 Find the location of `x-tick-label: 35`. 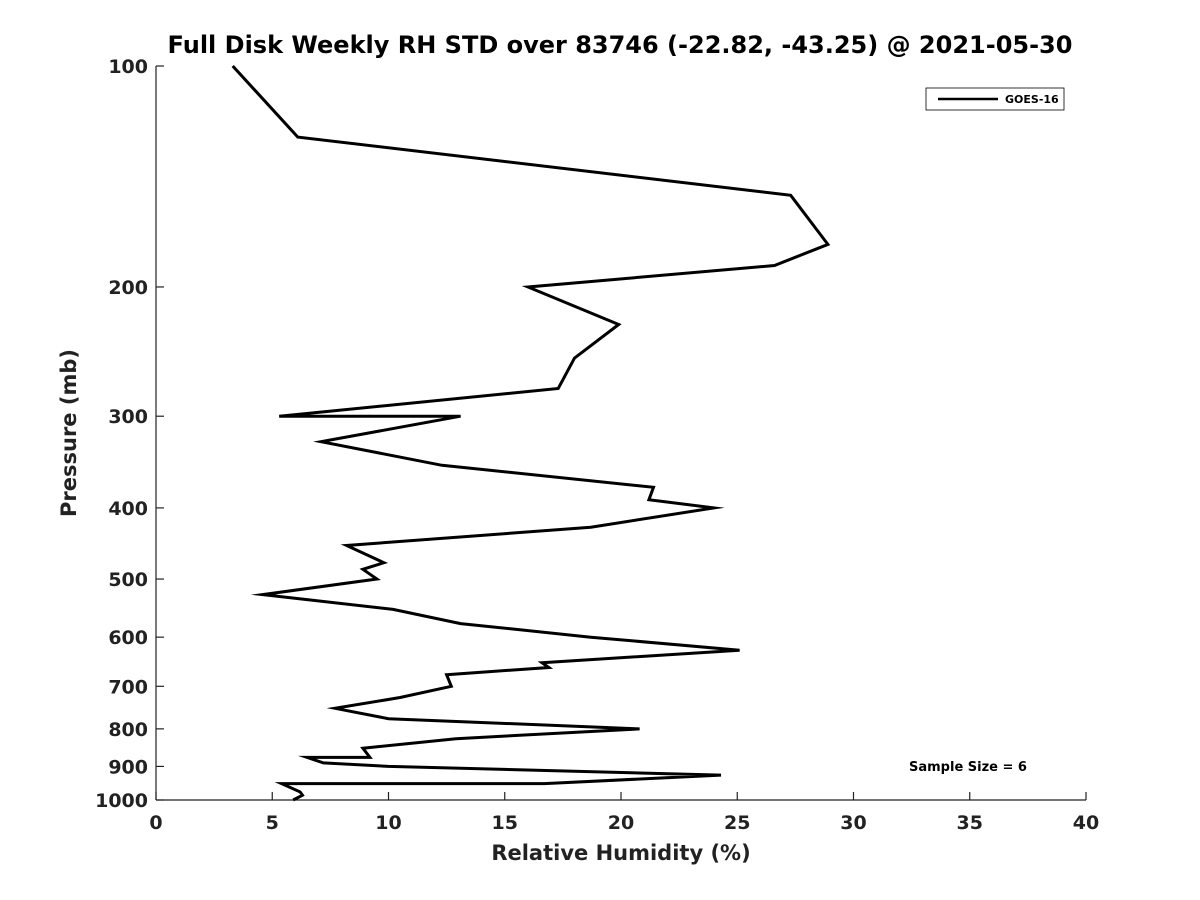

x-tick-label: 35 is located at coordinates (970, 823).